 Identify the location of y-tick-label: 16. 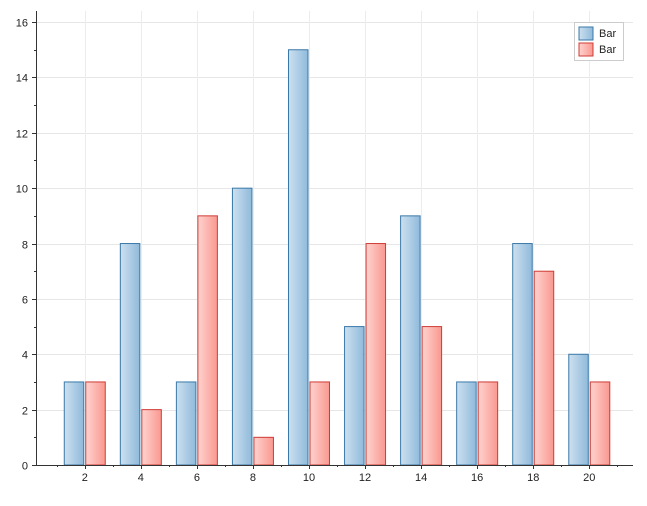
(22, 24).